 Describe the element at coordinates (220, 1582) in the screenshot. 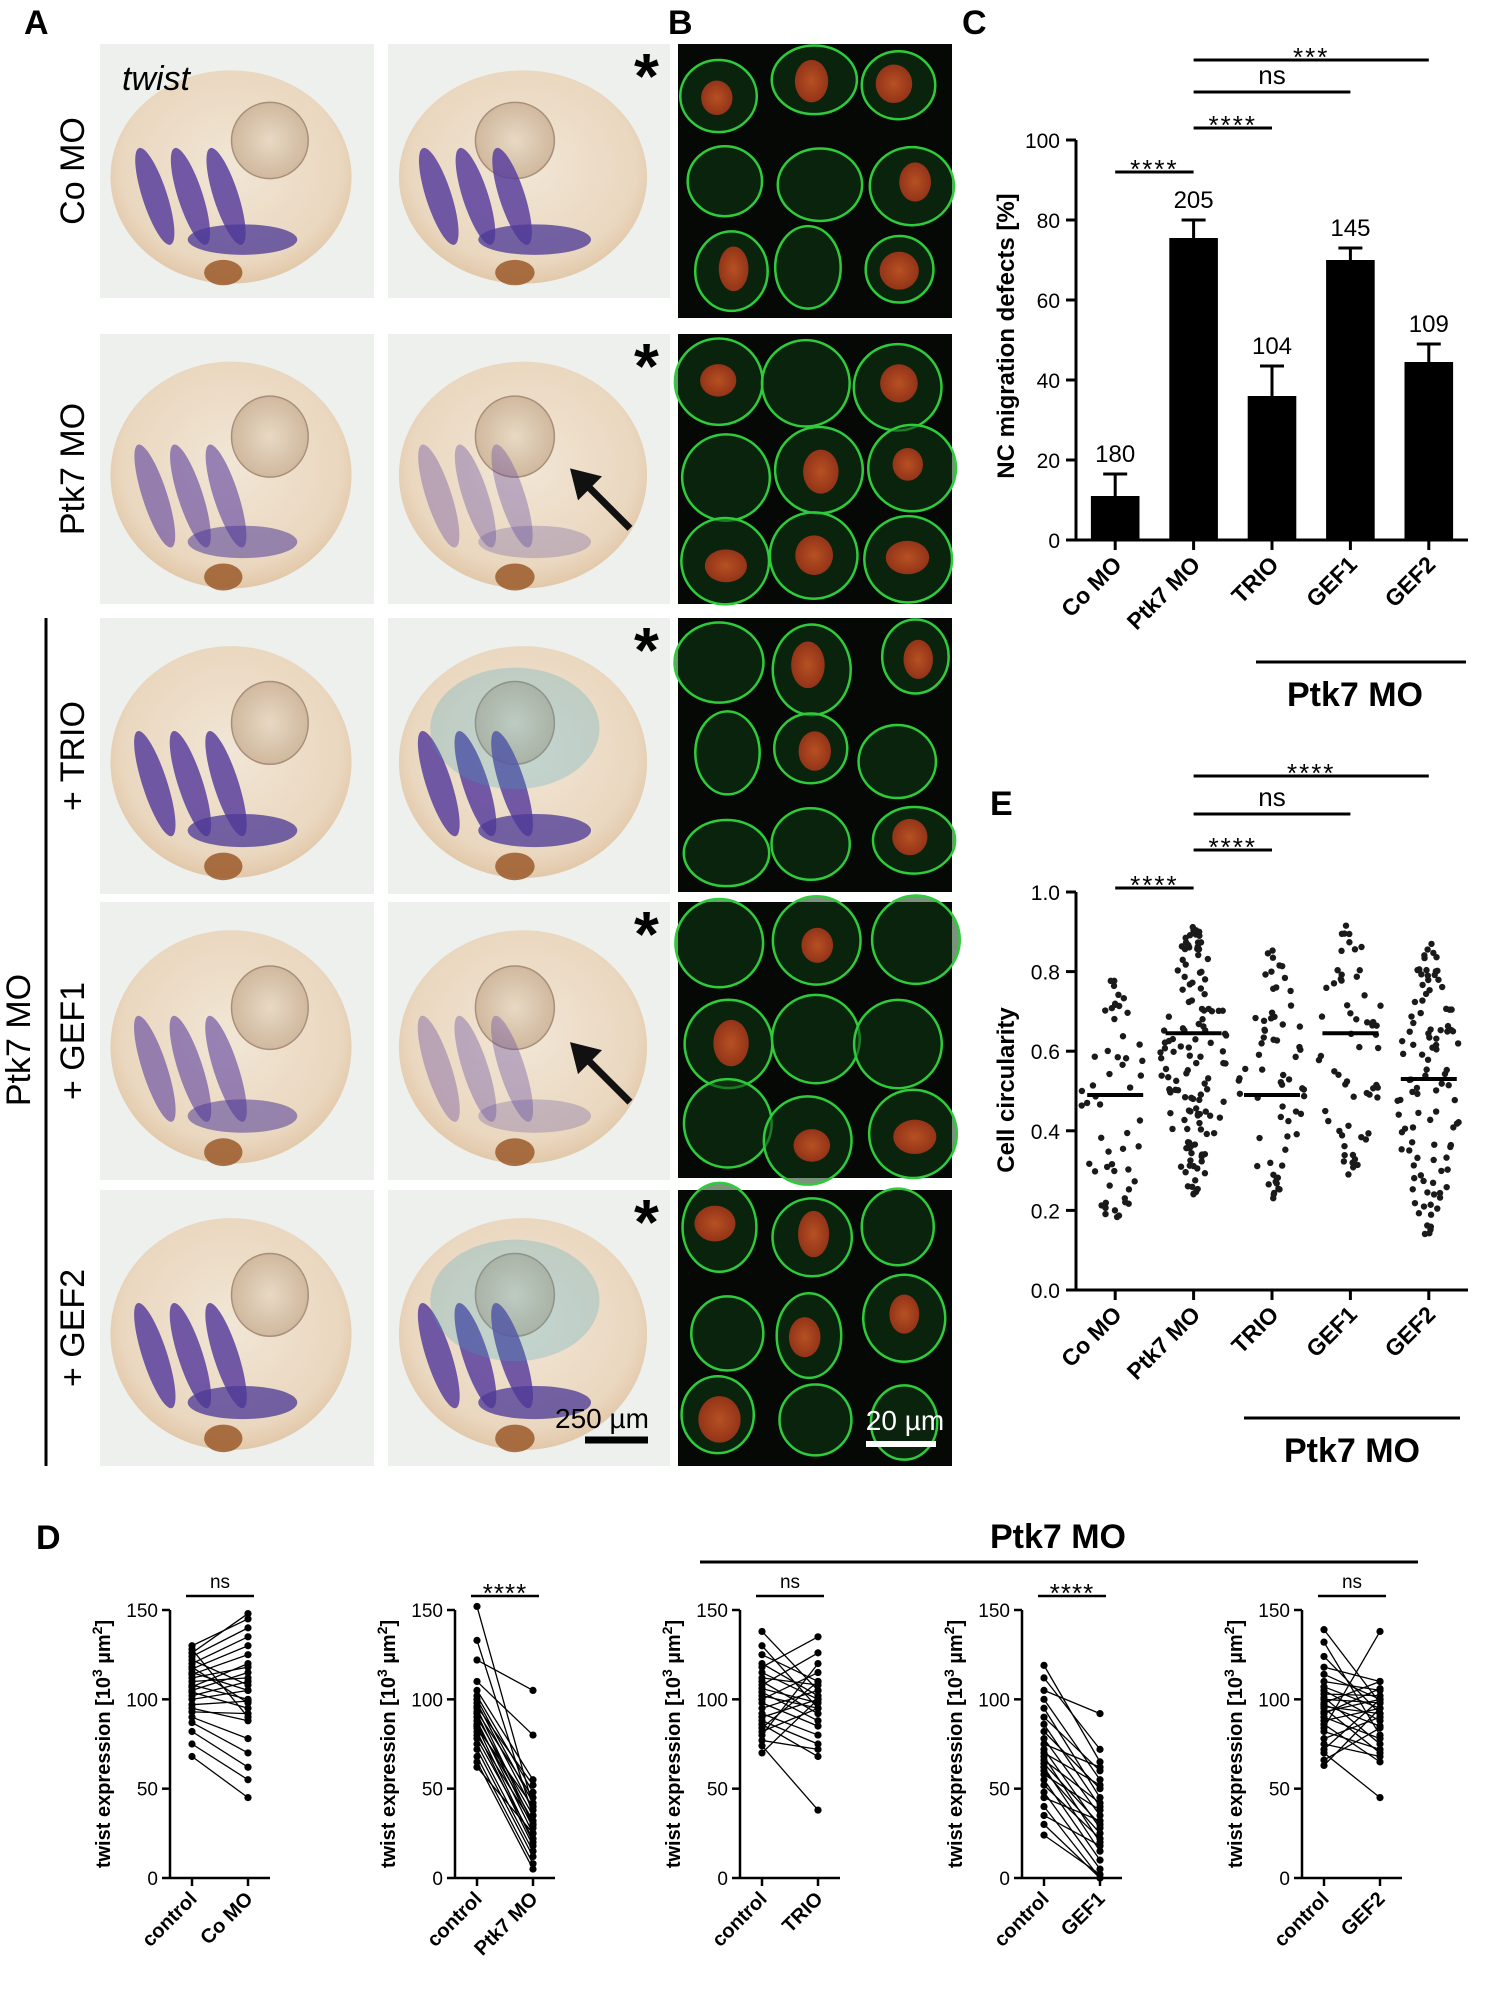

I see `paired-plot-sig-label: ns` at that location.